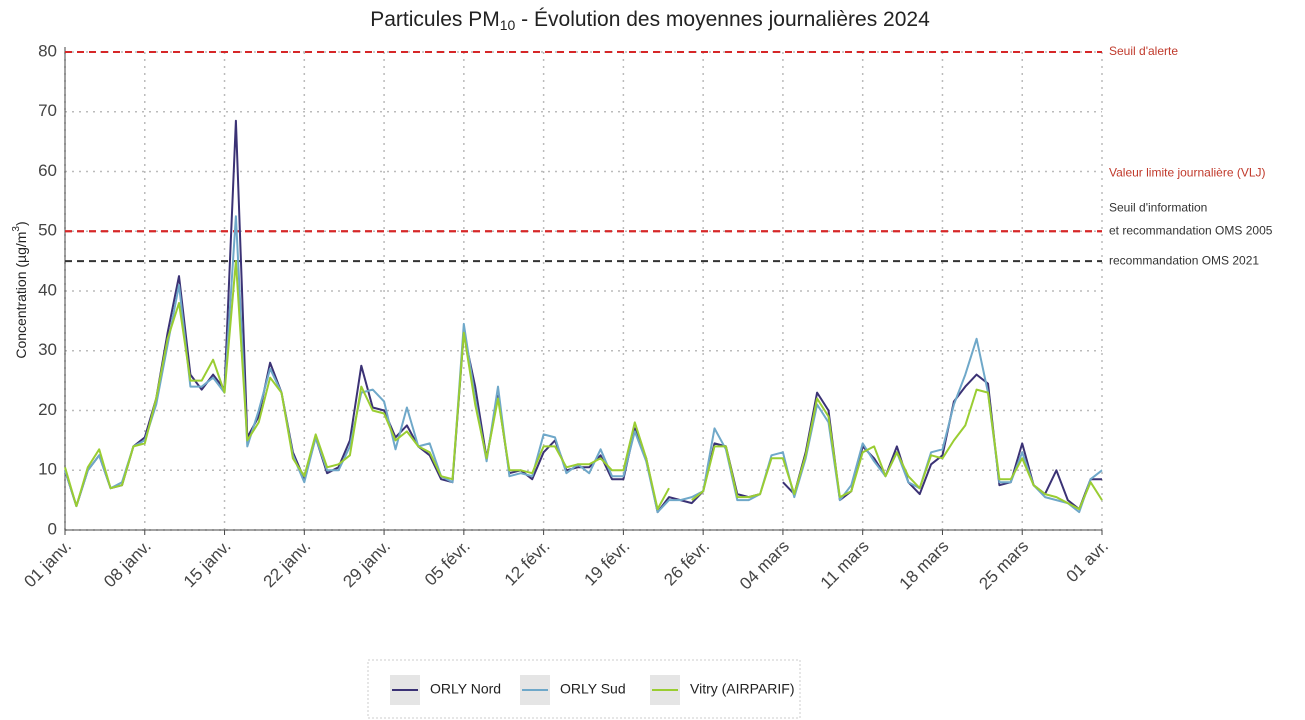 Image resolution: width=1305 pixels, height=720 pixels. I want to click on reference-label: Valeur limite journalière (VLJ), so click(1187, 172).